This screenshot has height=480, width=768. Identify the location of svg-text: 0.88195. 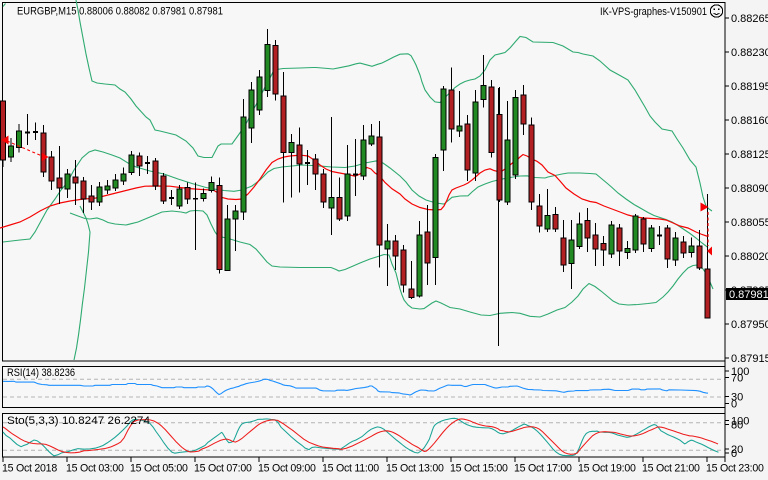
(749, 87).